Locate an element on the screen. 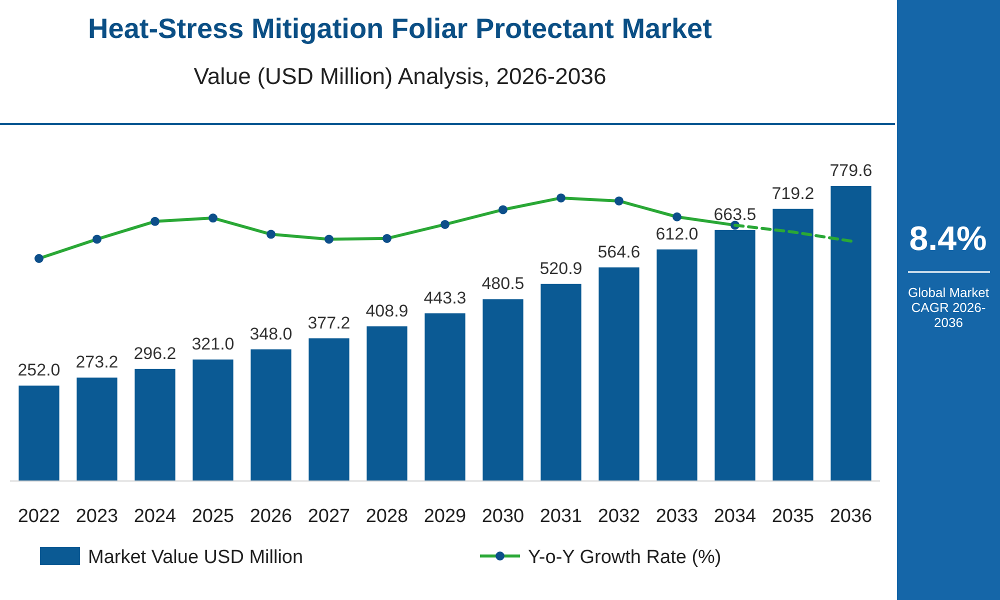 This screenshot has width=1000, height=600. x-tick-label: 2032 is located at coordinates (619, 516).